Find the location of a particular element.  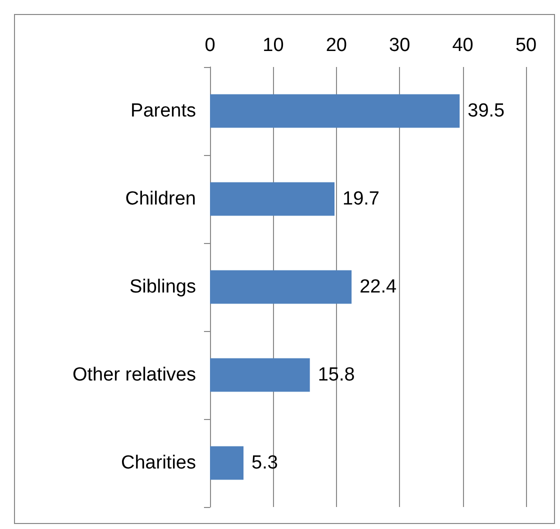

x-tick-label: 0 is located at coordinates (210, 45).